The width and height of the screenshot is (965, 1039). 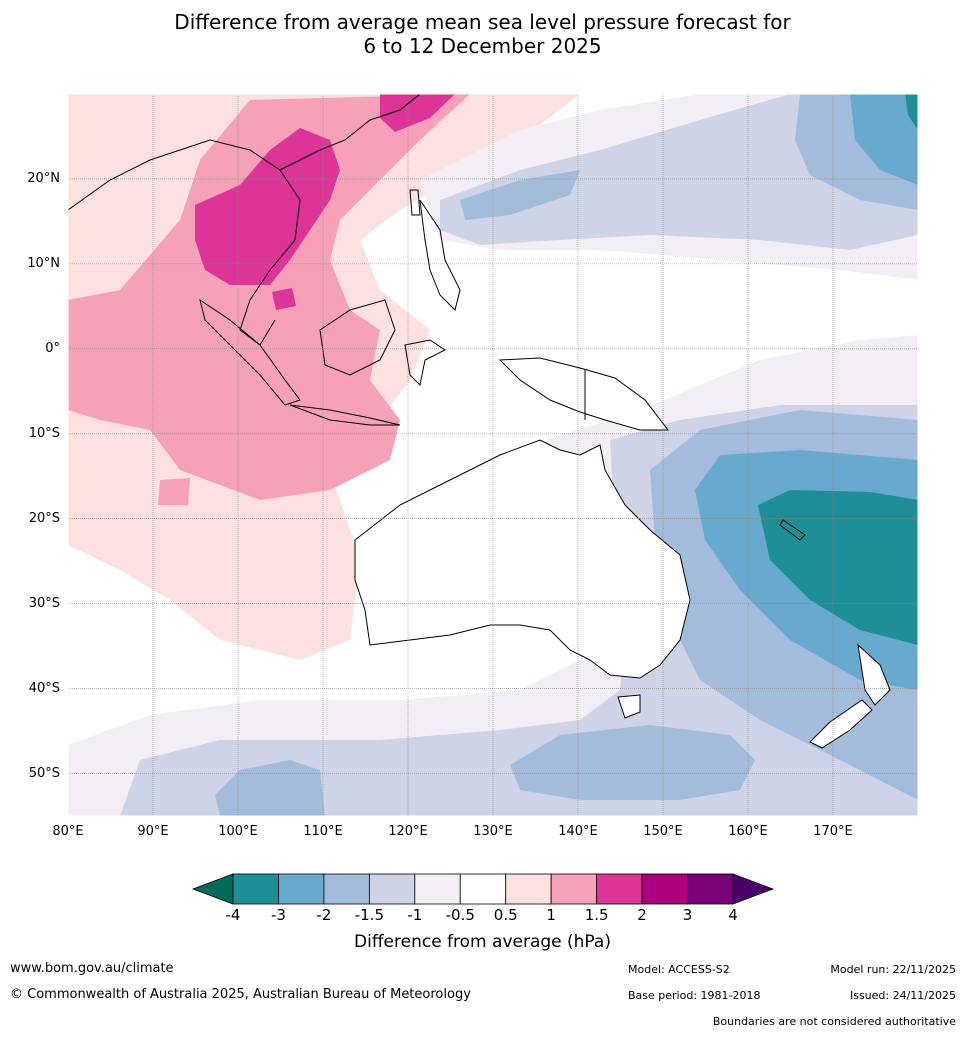 I want to click on new-guinea, so click(x=584, y=394).